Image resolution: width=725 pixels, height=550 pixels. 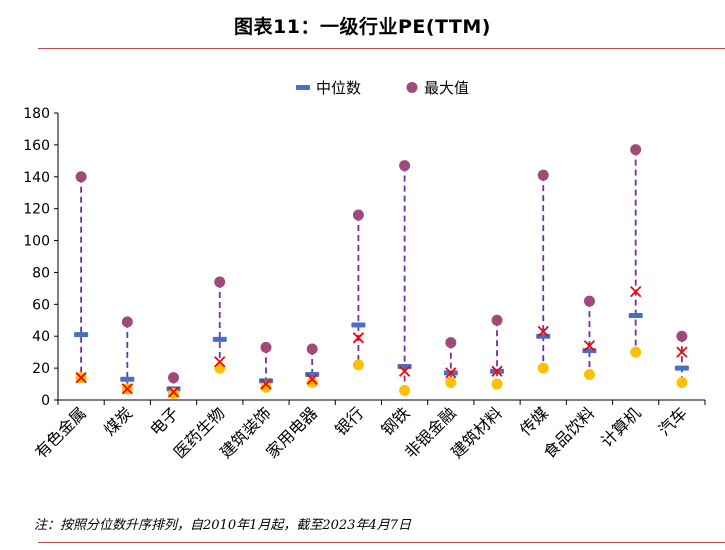 What do you see at coordinates (673, 421) in the screenshot?
I see `category-label: 汽车` at bounding box center [673, 421].